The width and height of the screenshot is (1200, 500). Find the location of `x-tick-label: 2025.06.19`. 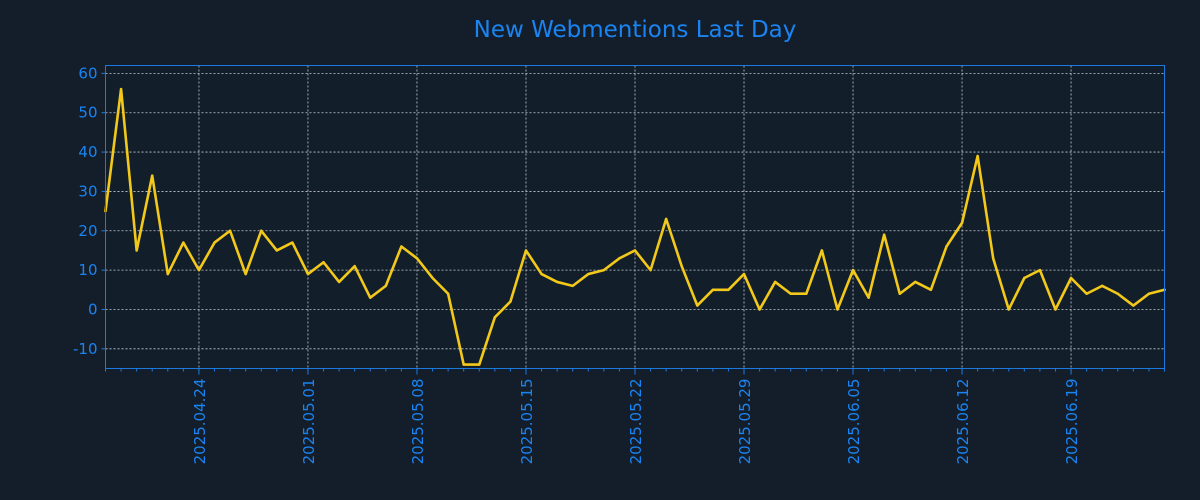

x-tick-label: 2025.06.19 is located at coordinates (1072, 422).